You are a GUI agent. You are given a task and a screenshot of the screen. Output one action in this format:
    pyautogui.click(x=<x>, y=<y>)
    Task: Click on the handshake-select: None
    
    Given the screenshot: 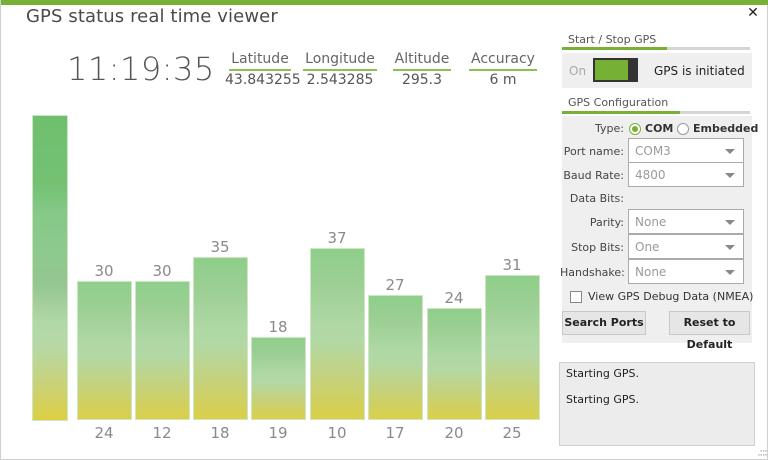 What is the action you would take?
    pyautogui.click(x=686, y=271)
    